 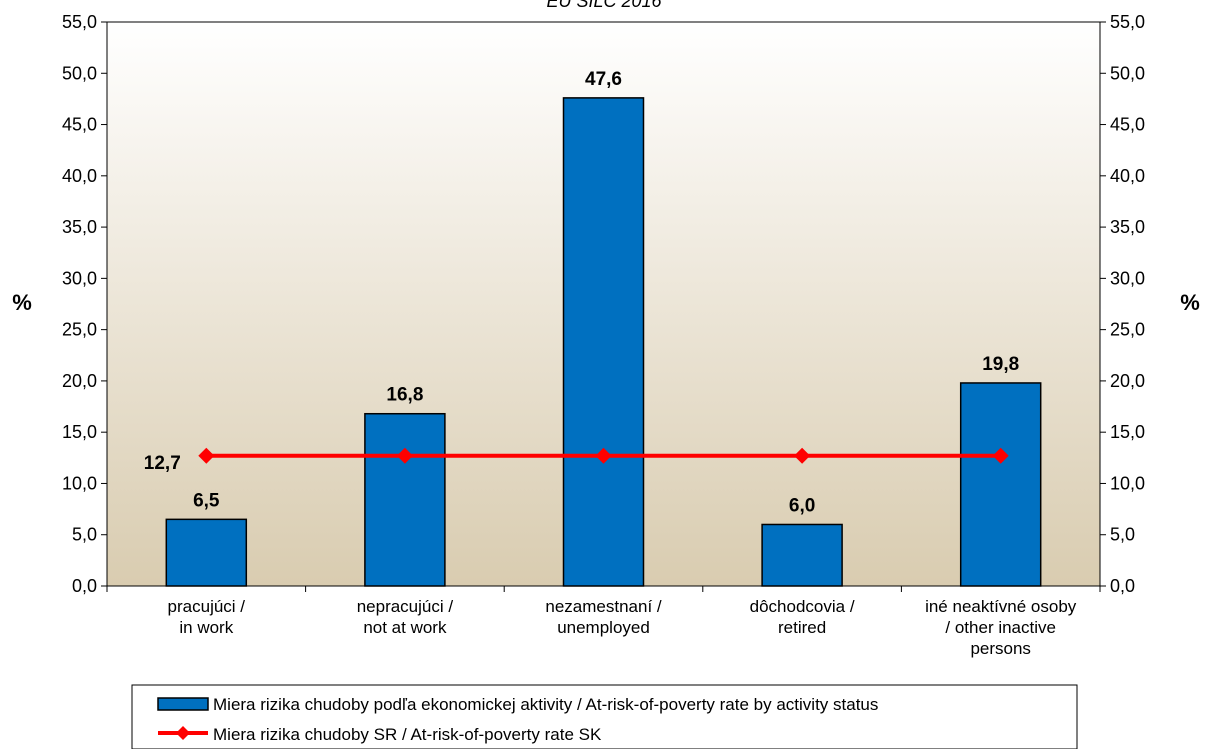 What do you see at coordinates (79, 22) in the screenshot?
I see `y-tick-label-left: 55,0` at bounding box center [79, 22].